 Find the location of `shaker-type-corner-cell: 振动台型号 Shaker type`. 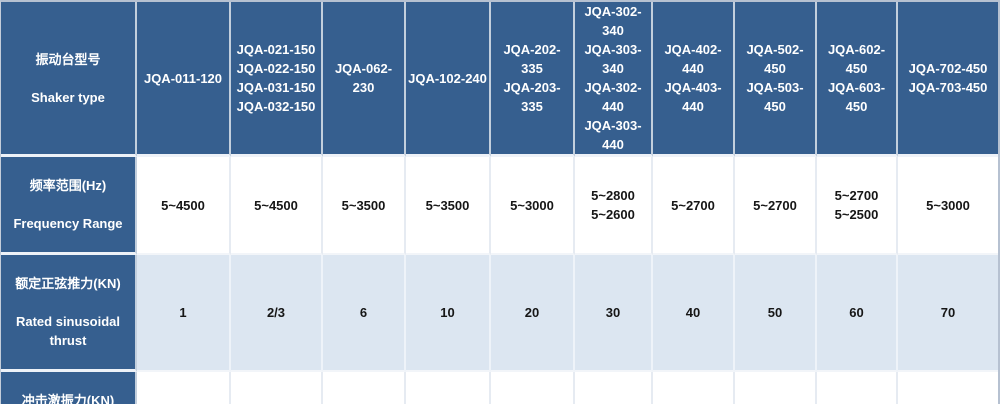

shaker-type-corner-cell: 振动台型号 Shaker type is located at coordinates (69, 79).